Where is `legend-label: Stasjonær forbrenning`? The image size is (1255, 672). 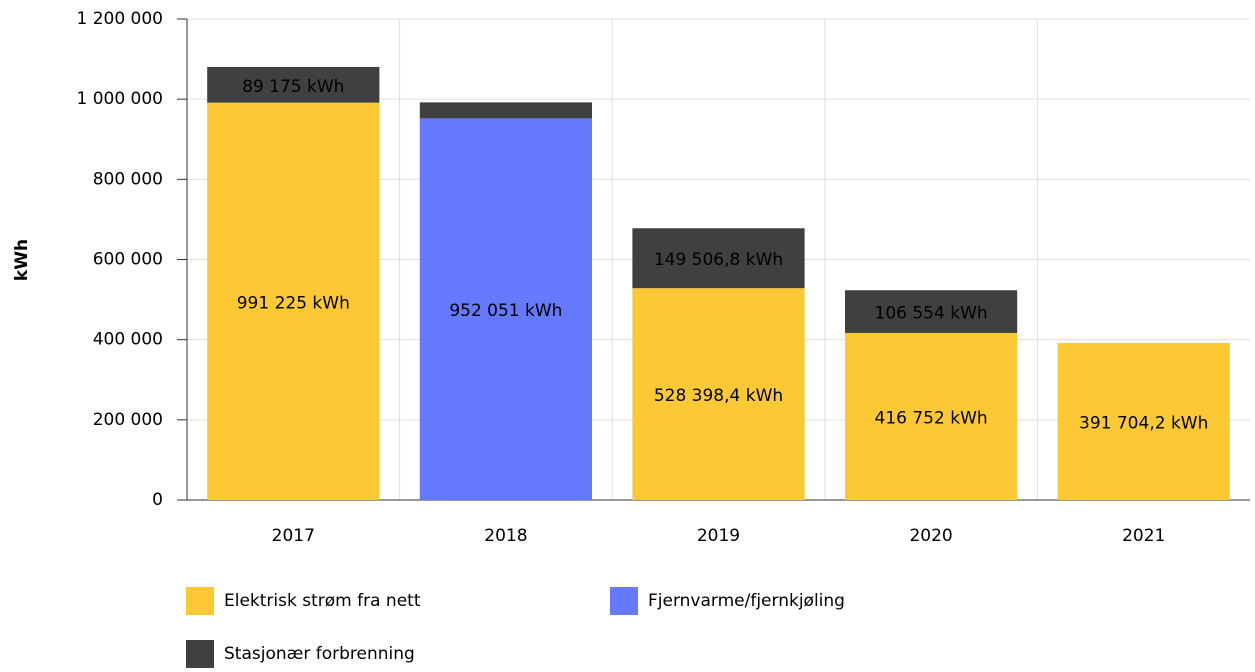 legend-label: Stasjonær forbrenning is located at coordinates (319, 654).